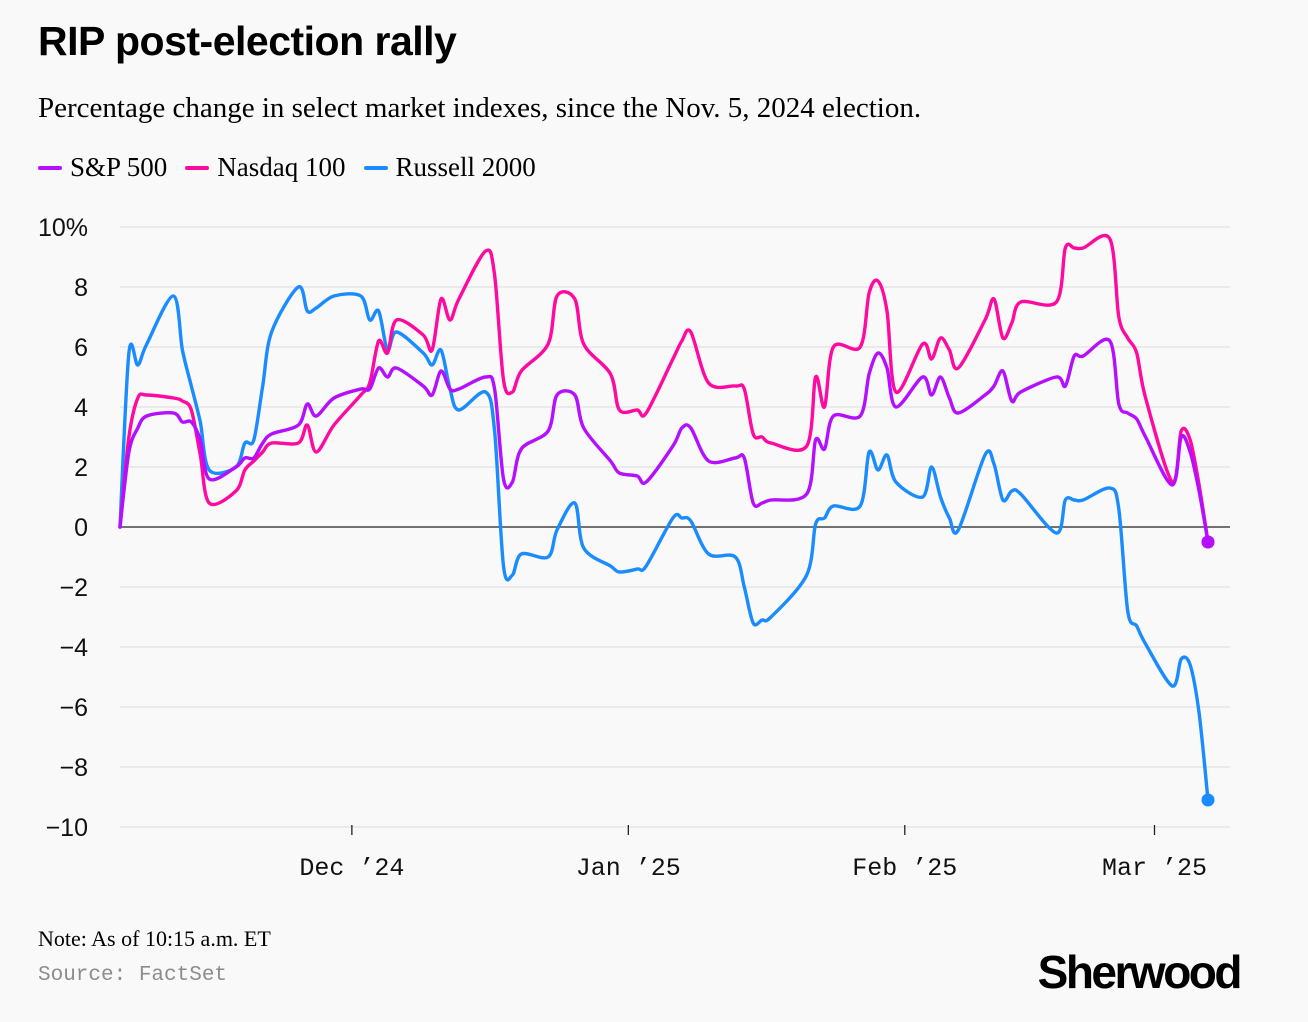  What do you see at coordinates (73, 648) in the screenshot?
I see `y-tick-label: −4` at bounding box center [73, 648].